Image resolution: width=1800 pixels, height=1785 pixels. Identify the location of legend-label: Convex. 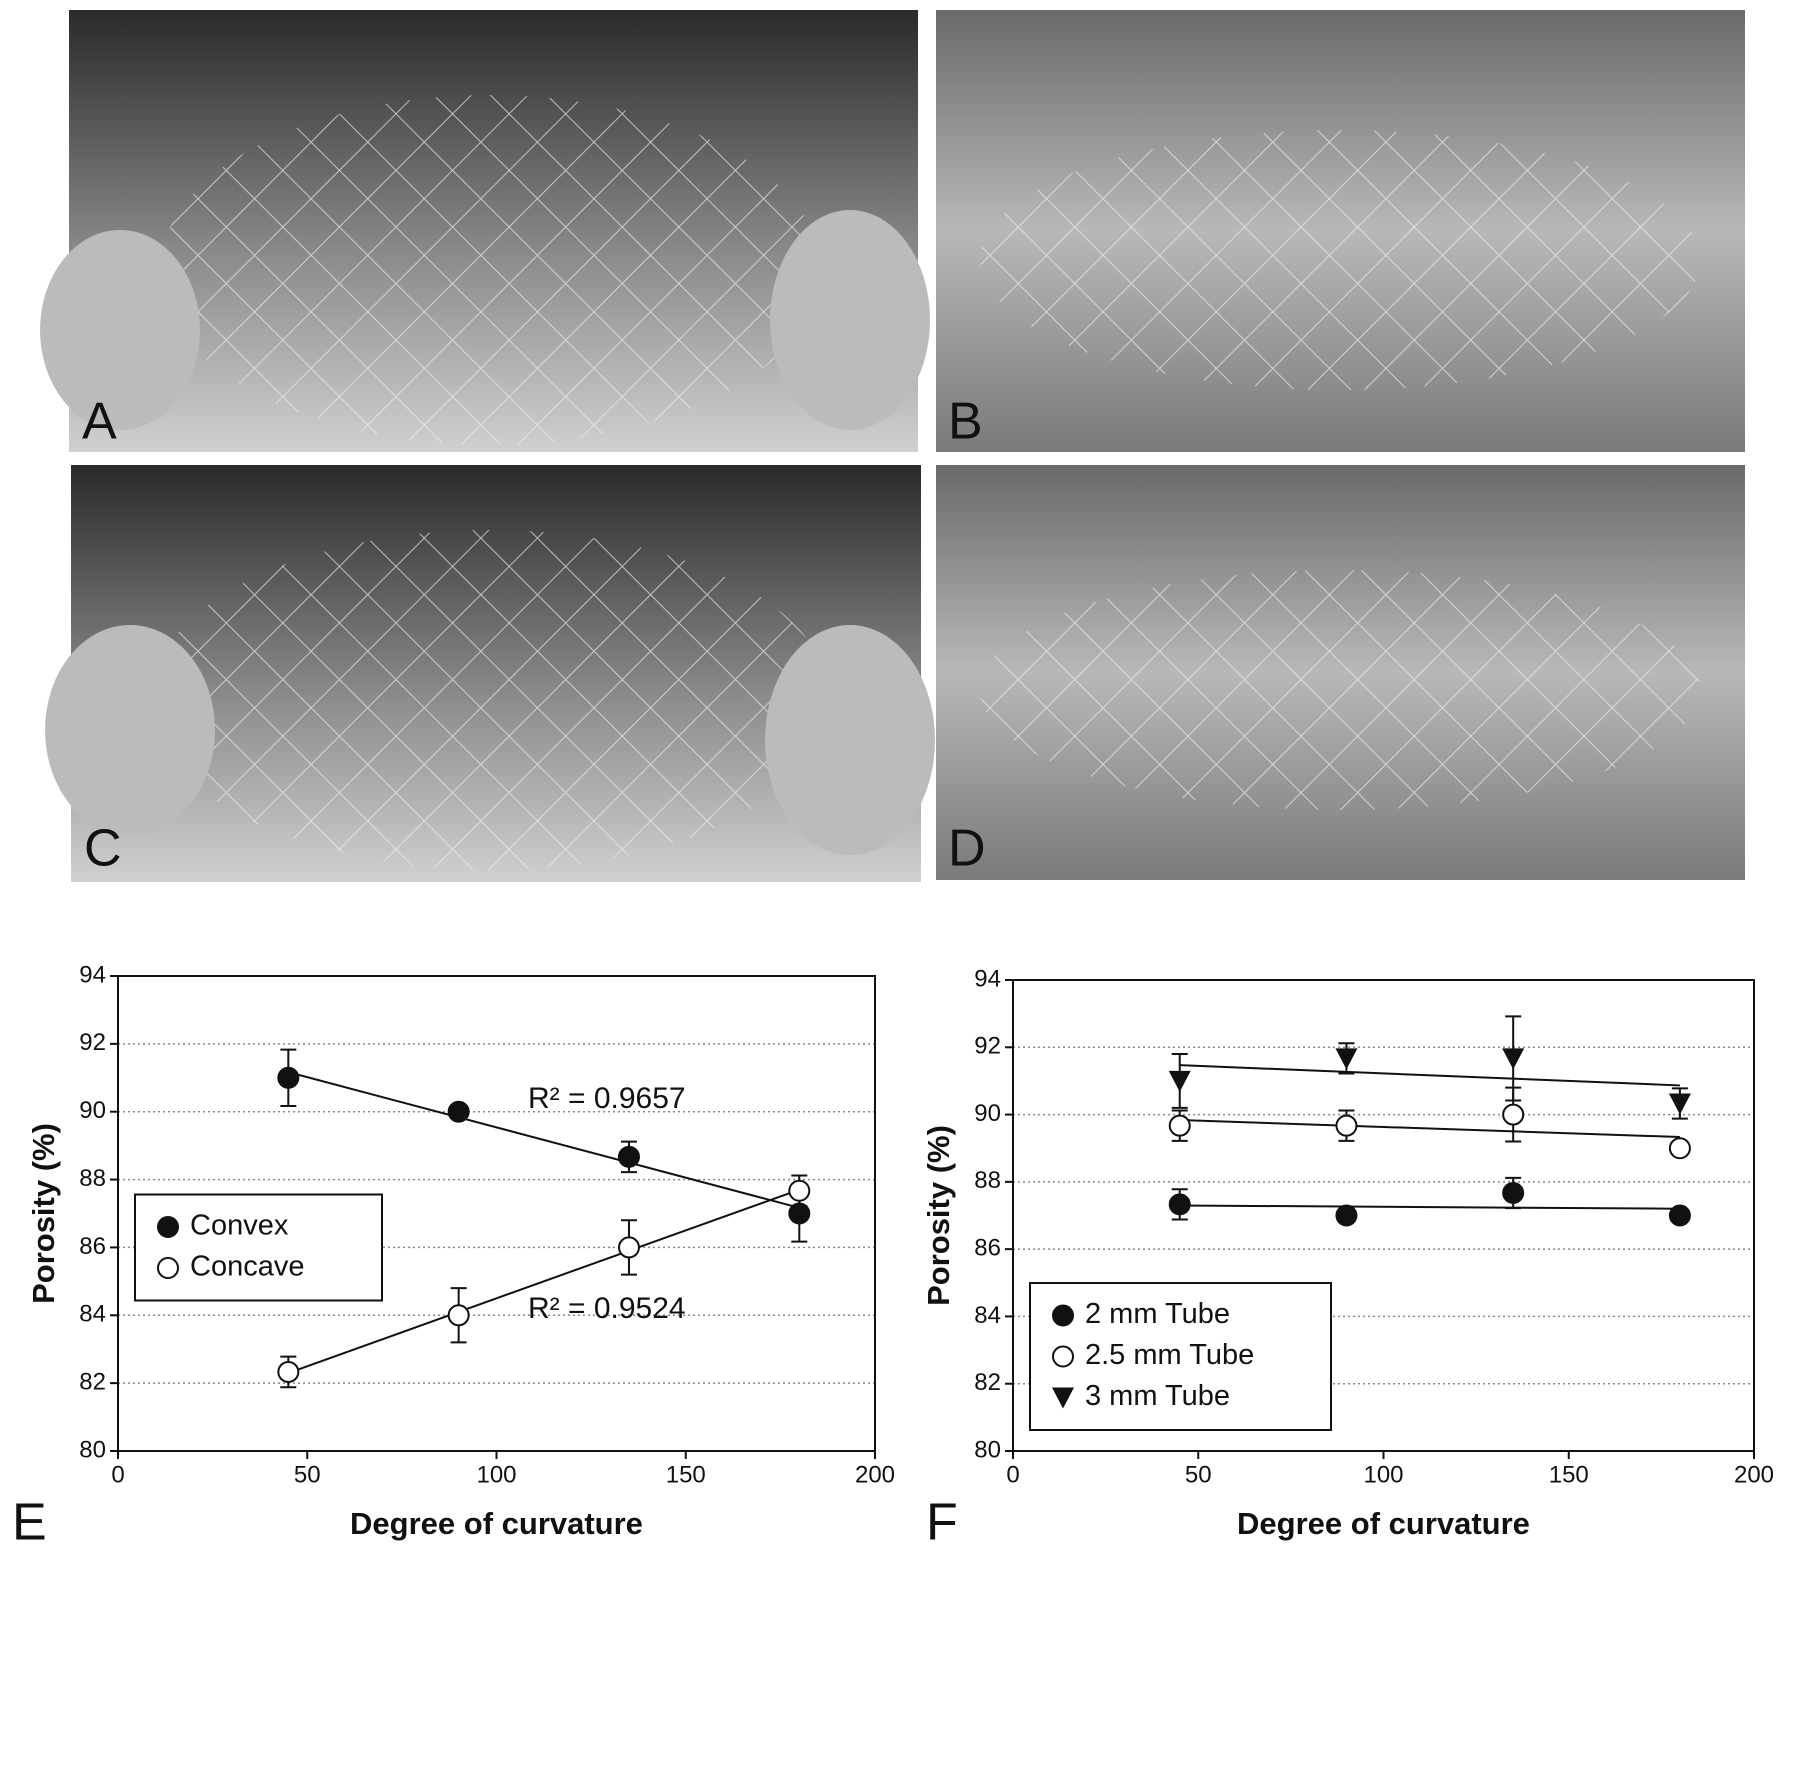
(239, 1226).